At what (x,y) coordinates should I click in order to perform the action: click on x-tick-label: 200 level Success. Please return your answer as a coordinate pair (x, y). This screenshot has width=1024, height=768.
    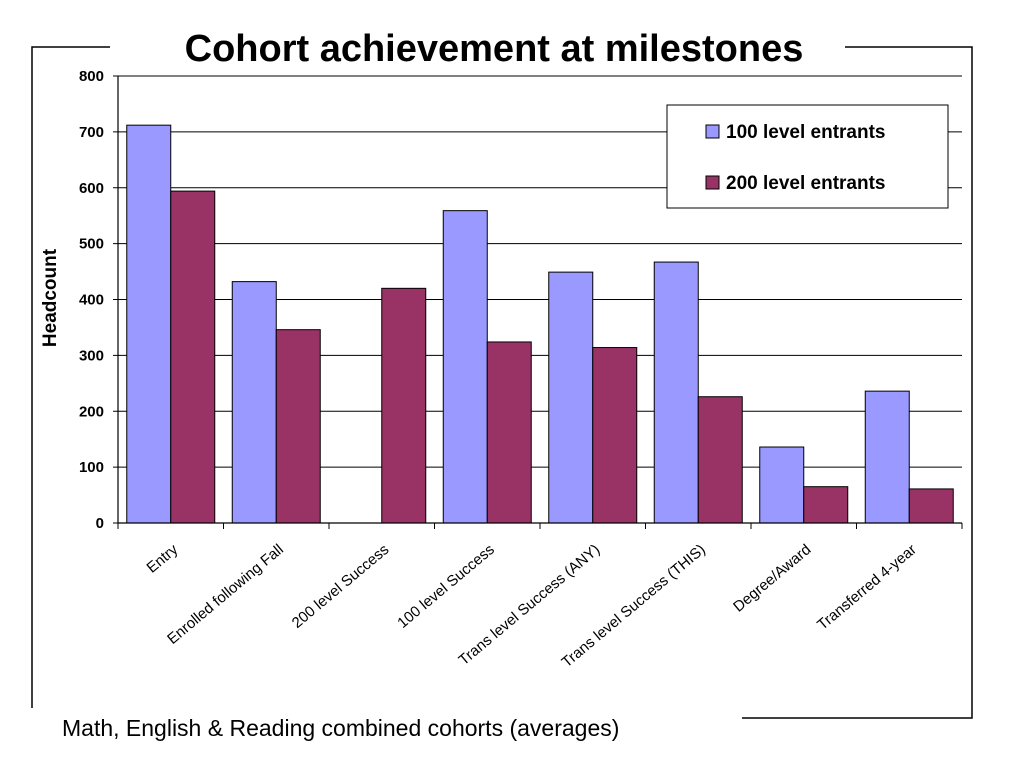
    Looking at the image, I should click on (341, 586).